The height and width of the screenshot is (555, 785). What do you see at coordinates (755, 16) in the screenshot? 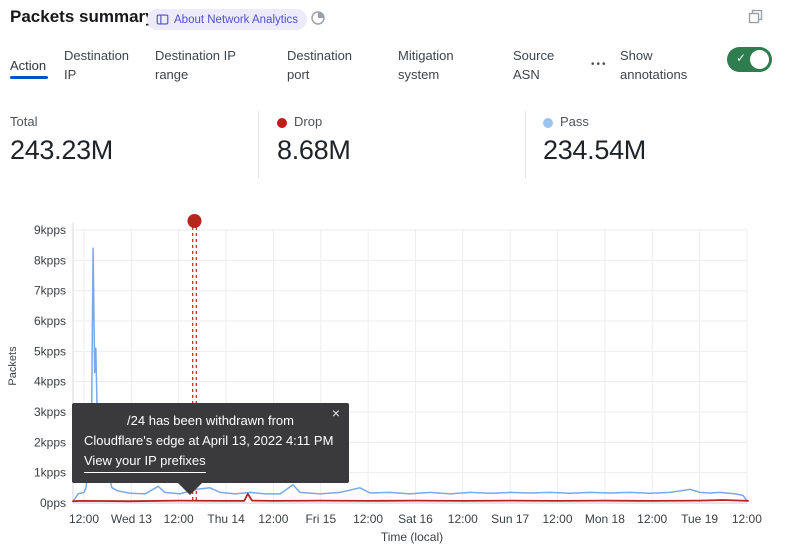
I see `duplicate-window-icon` at bounding box center [755, 16].